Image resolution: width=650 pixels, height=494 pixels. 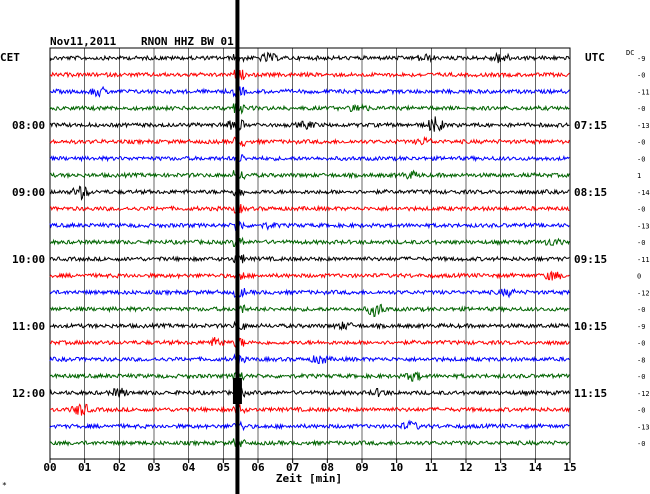 I want to click on right-hour-label: 07:15, so click(x=590, y=125).